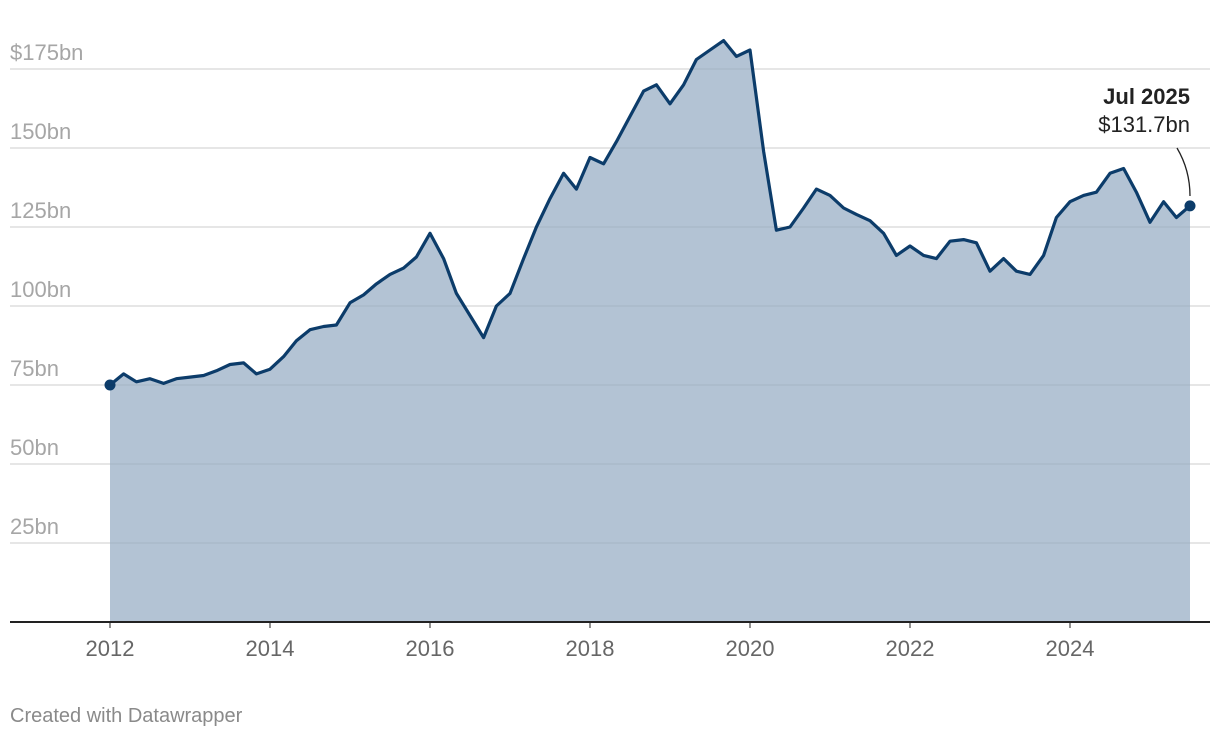 This screenshot has width=1220, height=738. I want to click on x-tick-label: 2012, so click(110, 648).